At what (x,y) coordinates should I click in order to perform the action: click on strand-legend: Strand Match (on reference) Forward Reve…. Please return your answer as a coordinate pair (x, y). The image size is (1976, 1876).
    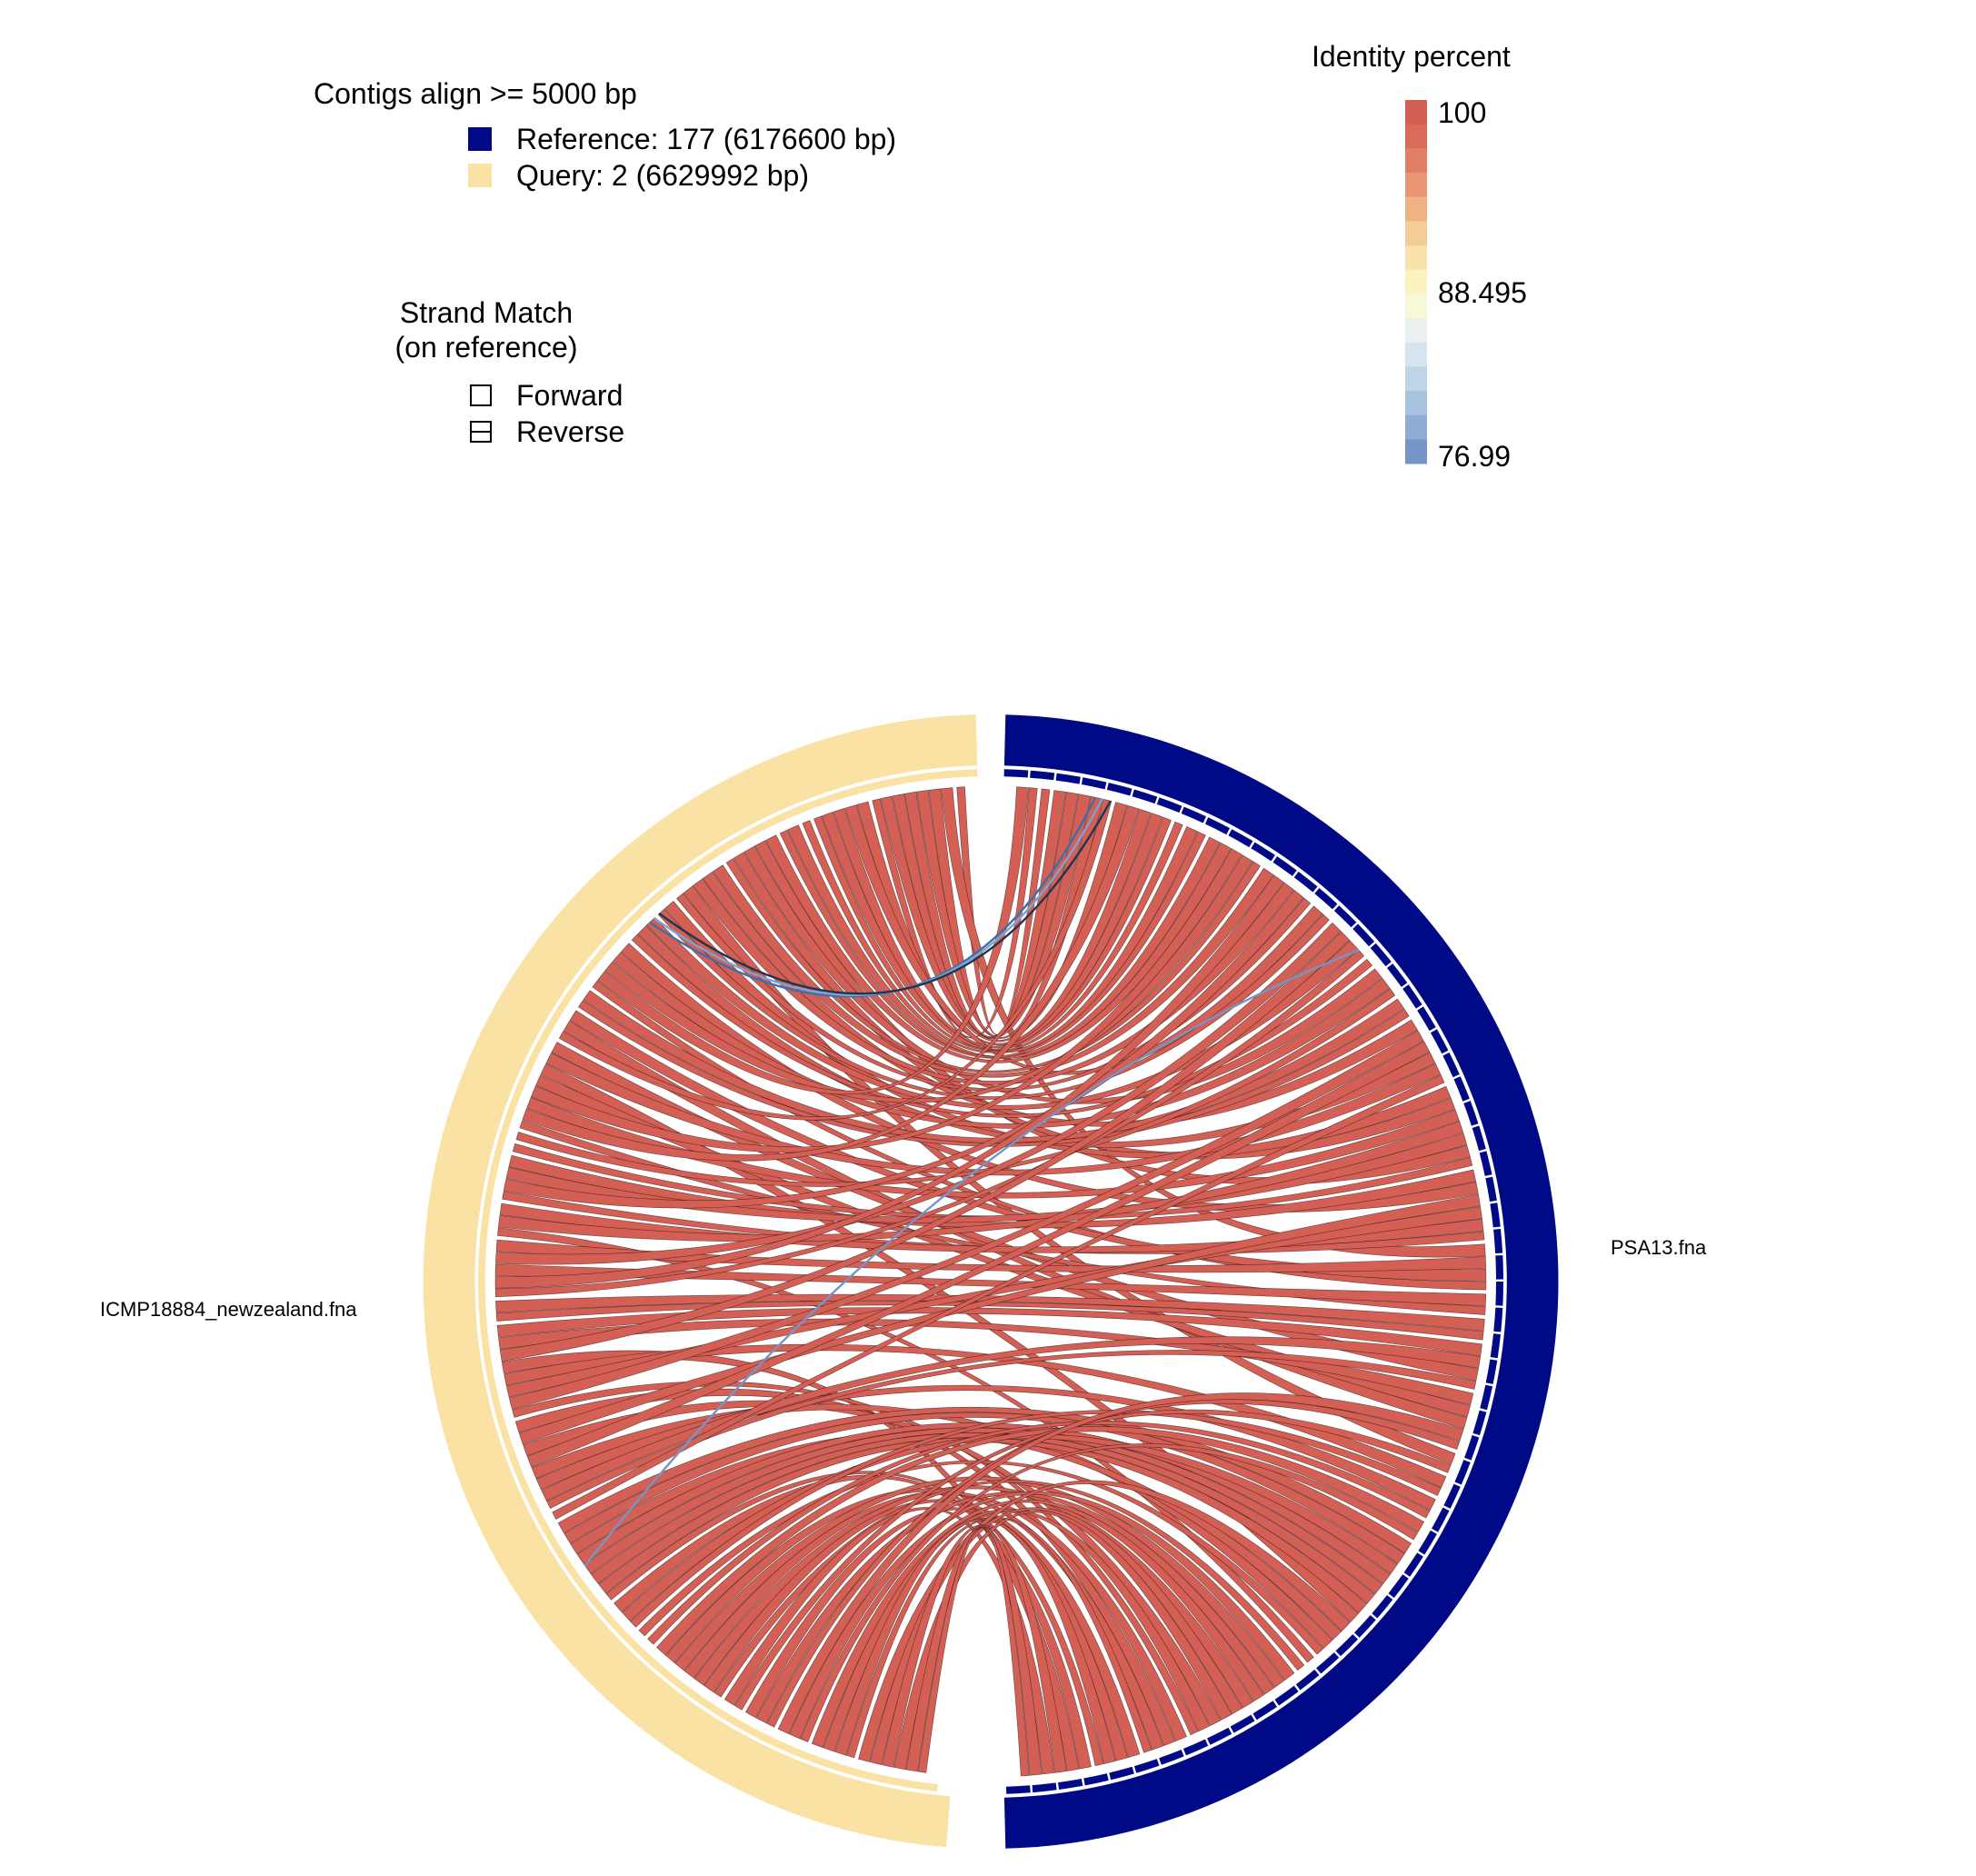
    Looking at the image, I should click on (510, 372).